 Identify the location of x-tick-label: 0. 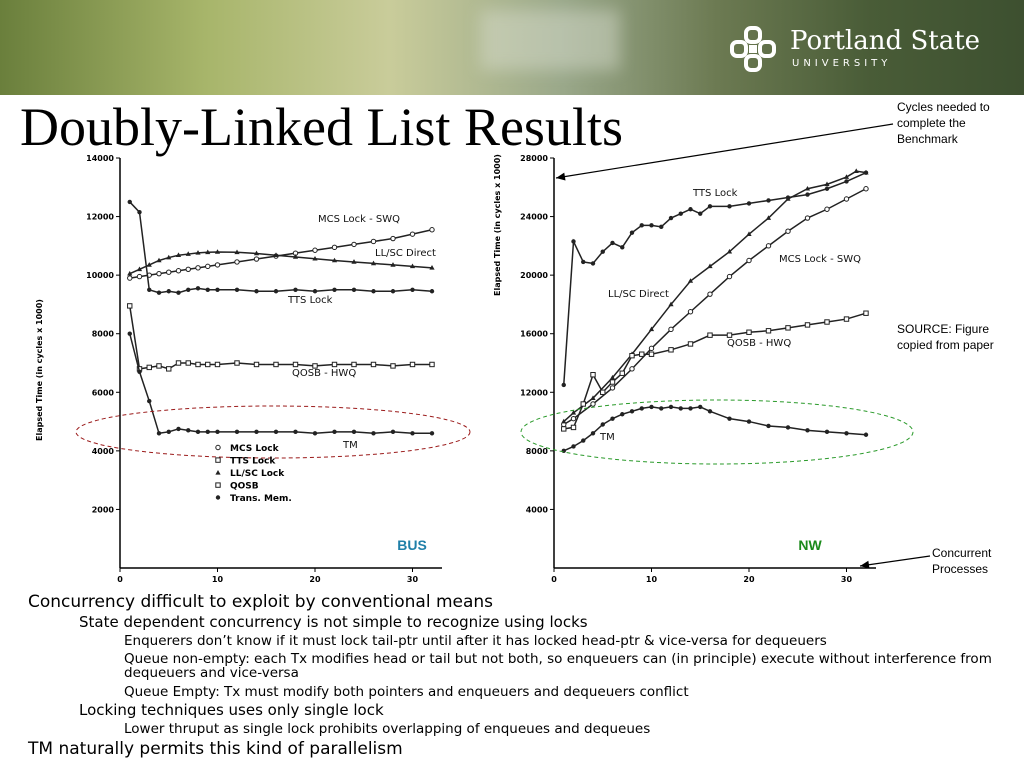
(554, 579).